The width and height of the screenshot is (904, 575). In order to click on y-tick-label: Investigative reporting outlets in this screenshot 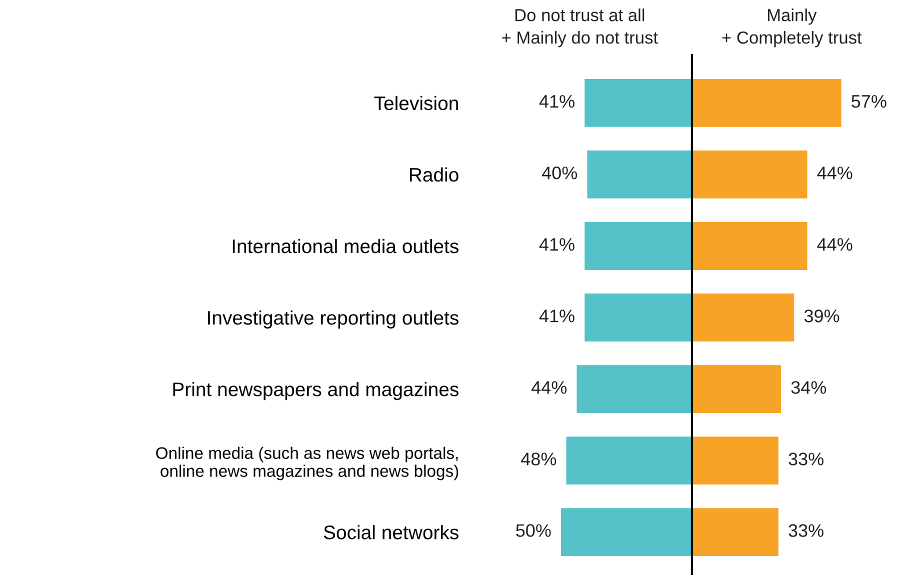, I will do `click(333, 319)`.